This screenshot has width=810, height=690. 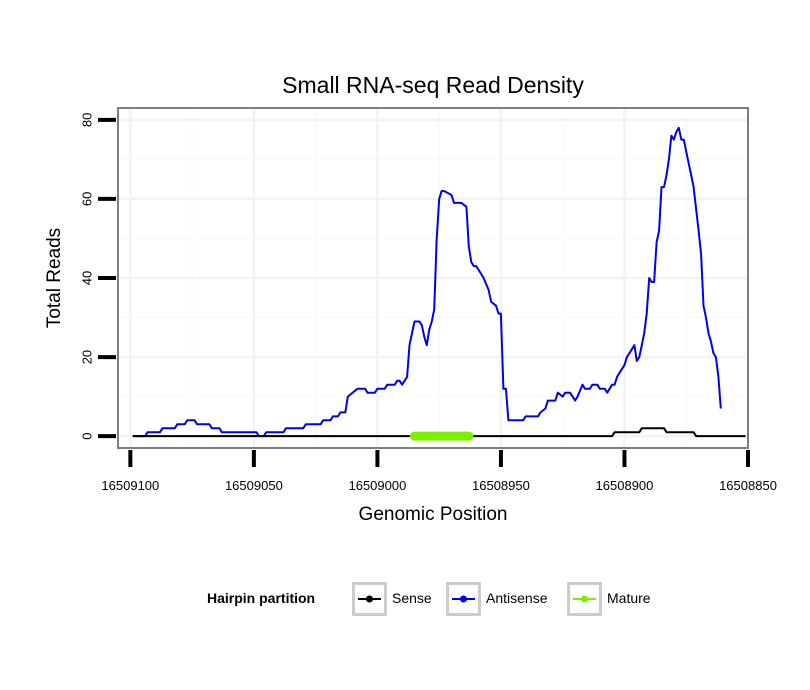 What do you see at coordinates (748, 485) in the screenshot?
I see `x-tick-label: 16508850` at bounding box center [748, 485].